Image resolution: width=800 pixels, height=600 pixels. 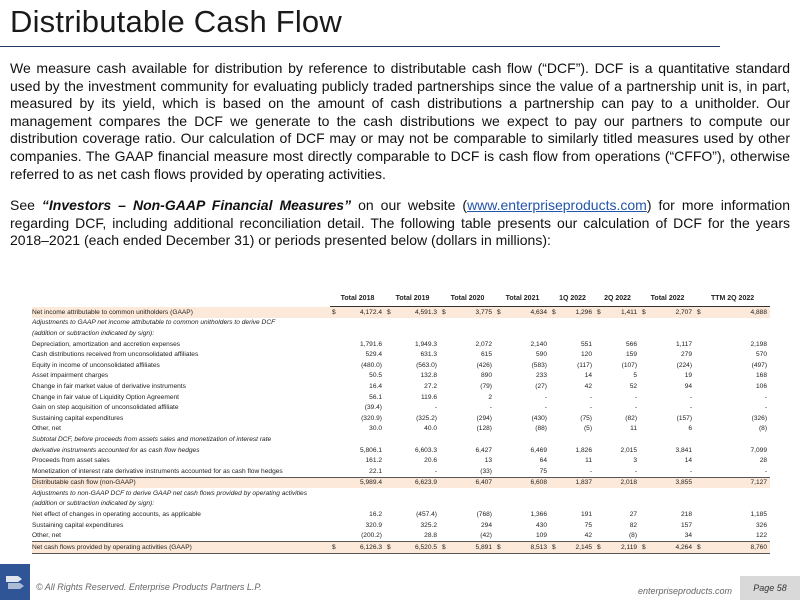 What do you see at coordinates (687, 525) in the screenshot?
I see `cell-value: 157` at bounding box center [687, 525].